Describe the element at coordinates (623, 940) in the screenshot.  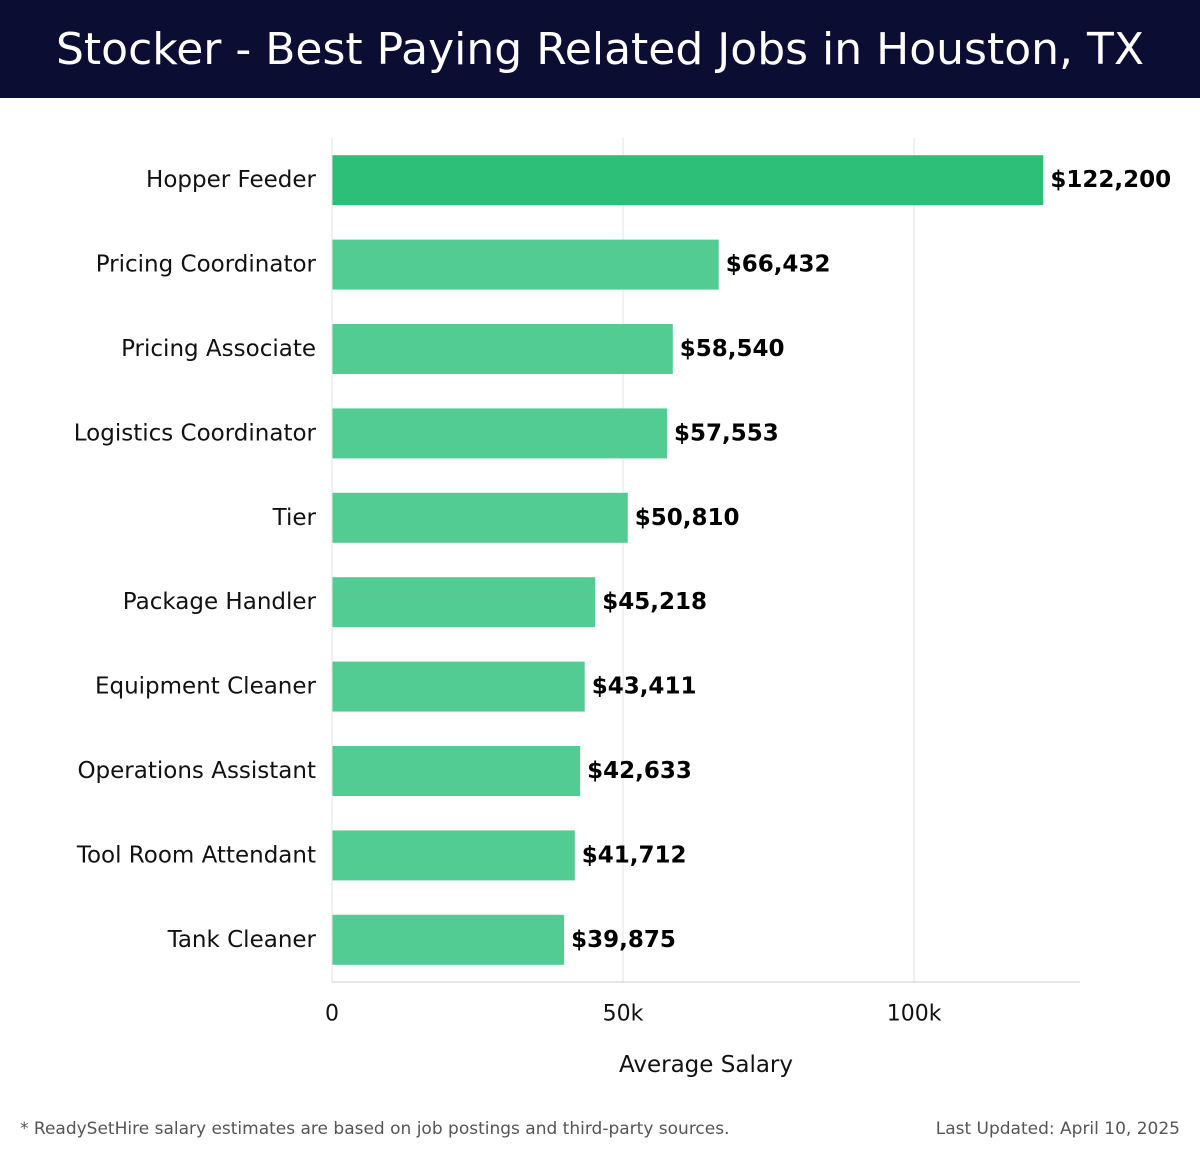
I see `value-label: $39,875` at that location.